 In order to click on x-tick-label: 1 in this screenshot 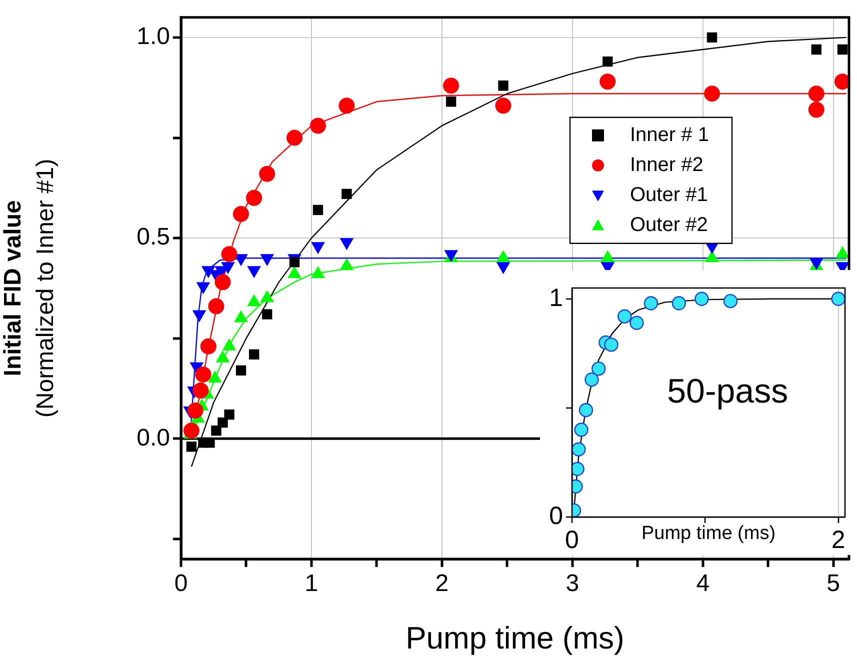, I will do `click(311, 584)`.